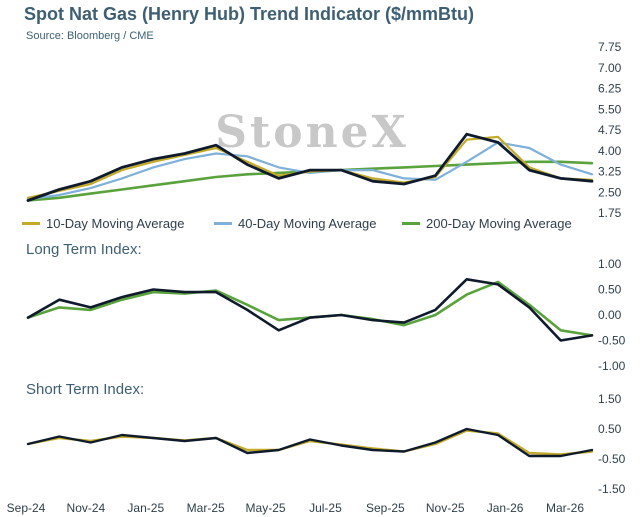 Image resolution: width=640 pixels, height=517 pixels. I want to click on legend-ma40-label: 40-Day Moving Average, so click(307, 223).